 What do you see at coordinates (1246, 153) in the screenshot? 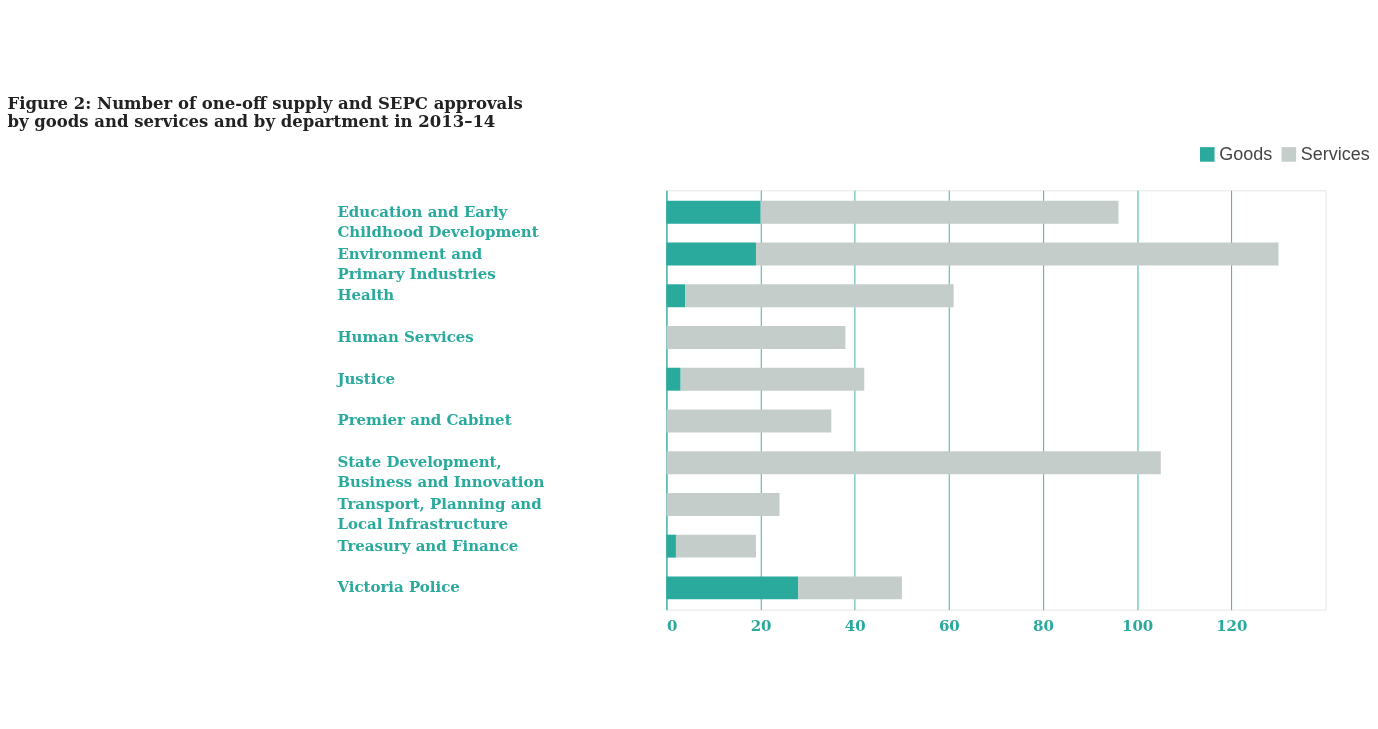
I see `legend-label: Goods` at bounding box center [1246, 153].